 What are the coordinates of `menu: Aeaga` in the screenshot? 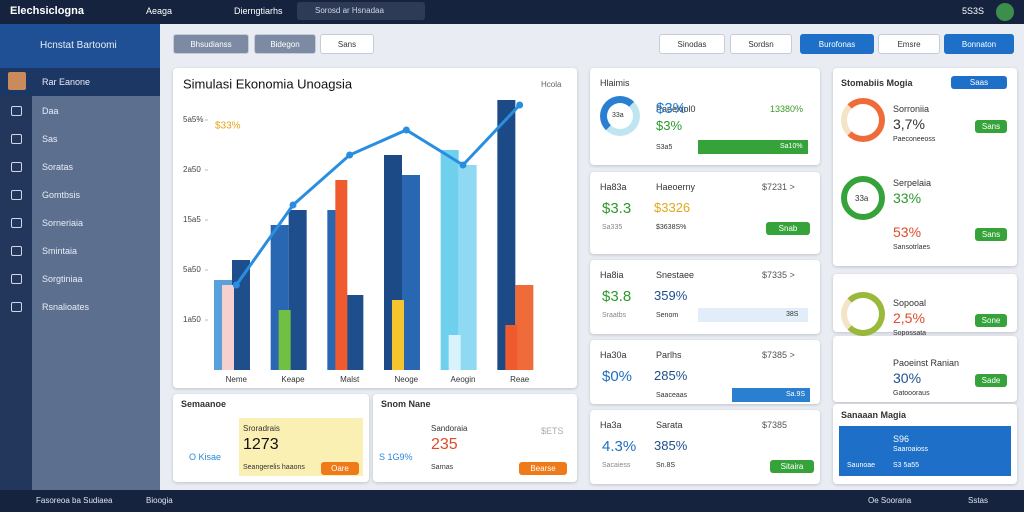 It's located at (159, 11).